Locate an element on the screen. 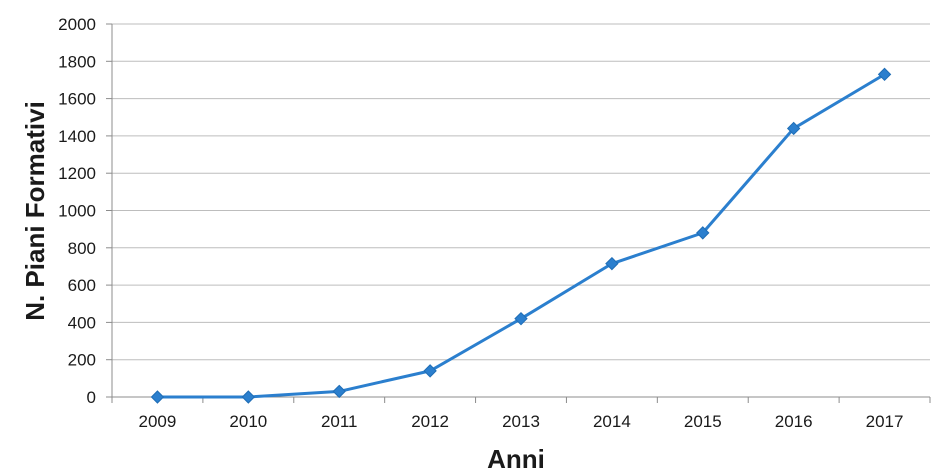 This screenshot has height=473, width=931. y-tick-label: 400 is located at coordinates (82, 322).